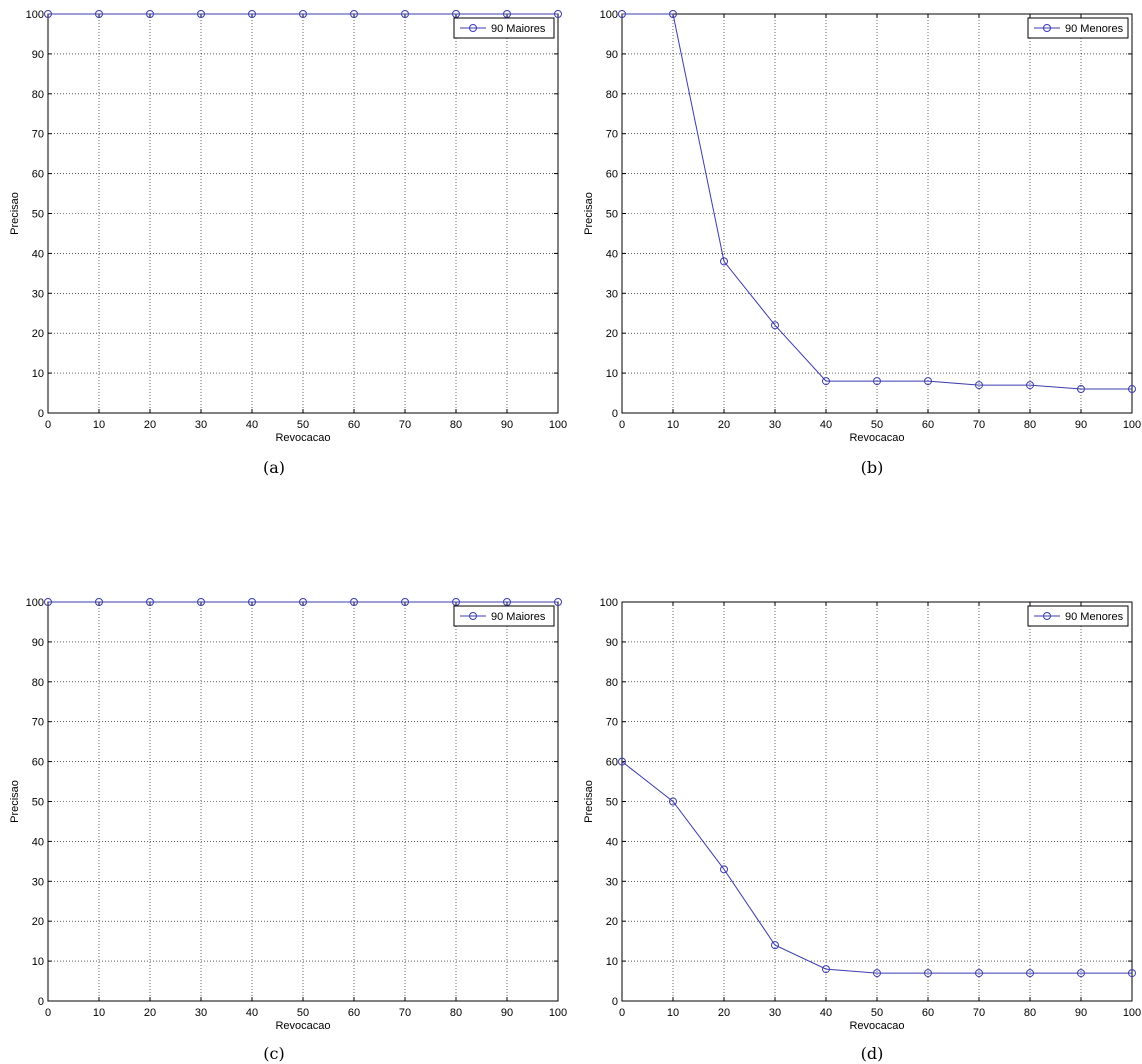  I want to click on y-tick-label: 80, so click(38, 95).